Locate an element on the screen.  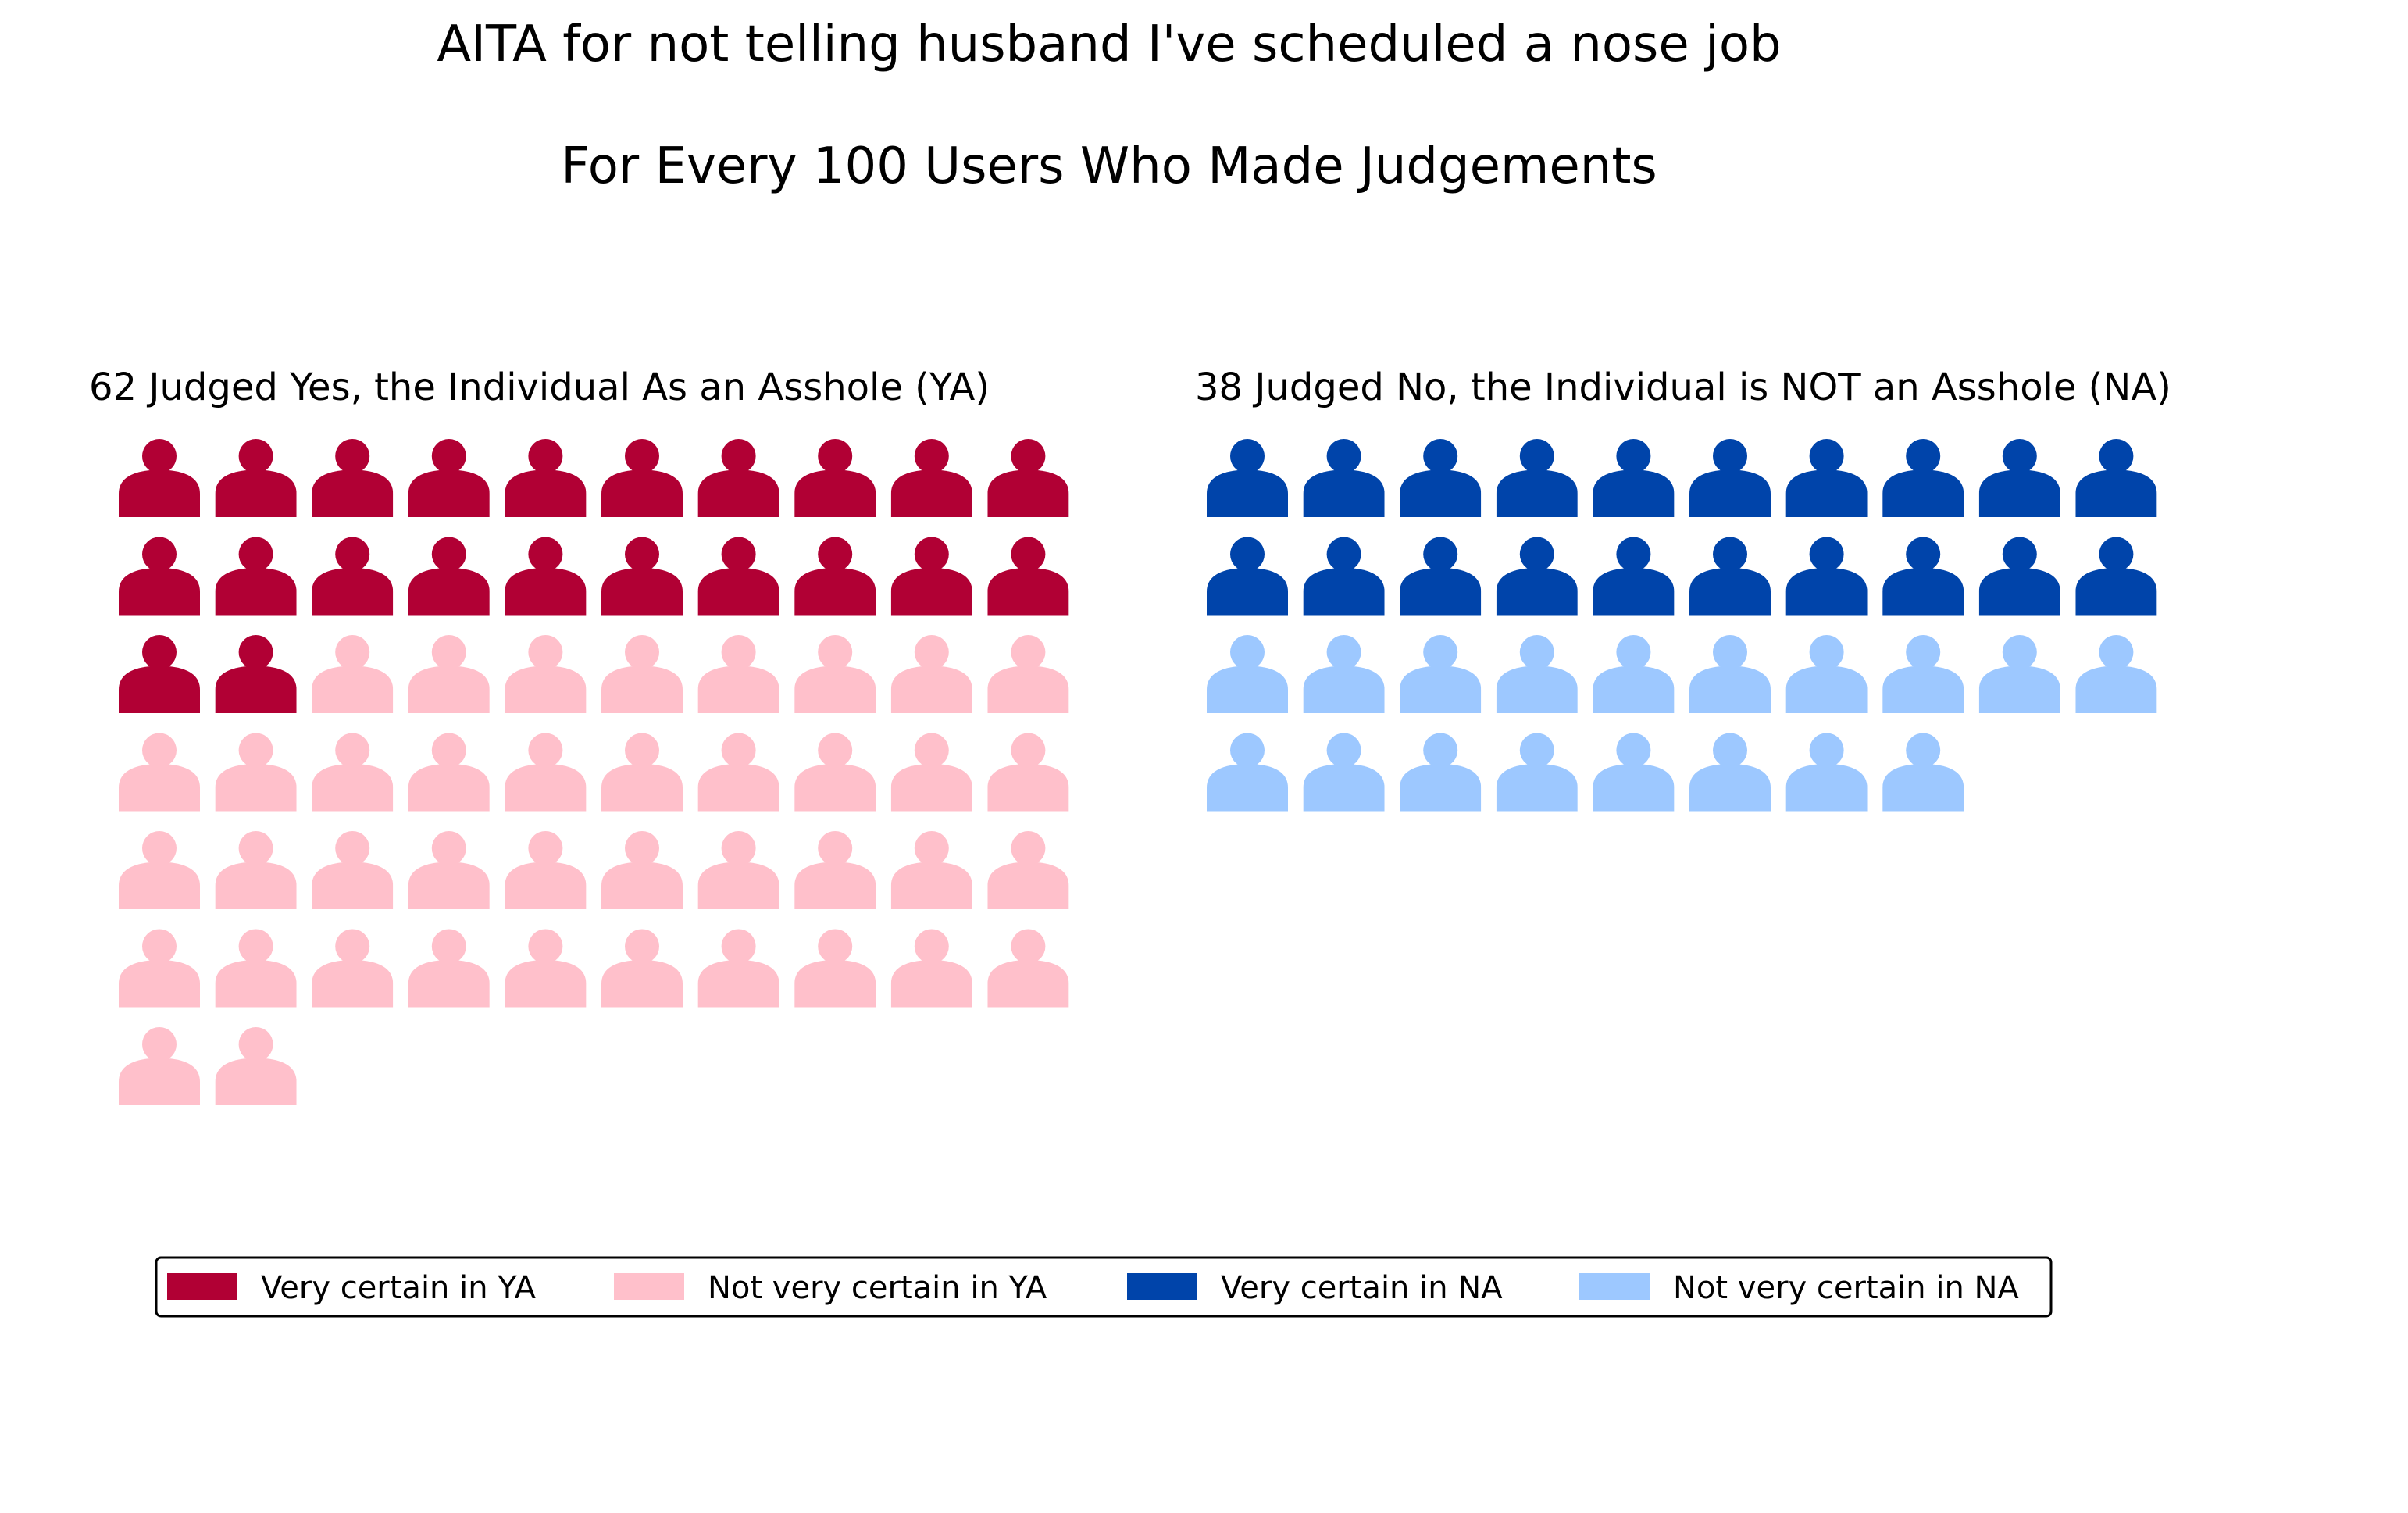
legend-label-not-very-certain-ya: Not very certain in YA is located at coordinates (878, 1288).